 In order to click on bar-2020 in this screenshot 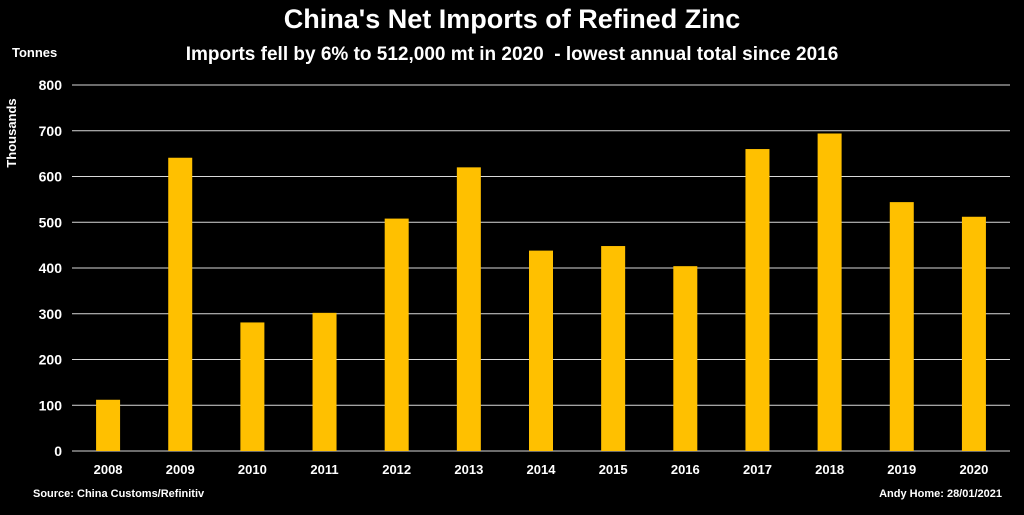, I will do `click(973, 333)`.